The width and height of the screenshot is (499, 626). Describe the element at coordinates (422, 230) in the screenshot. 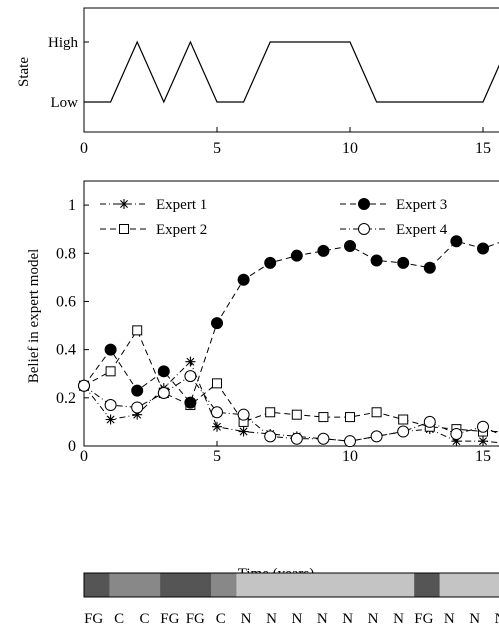

I see `legend-label: Expert 4` at that location.